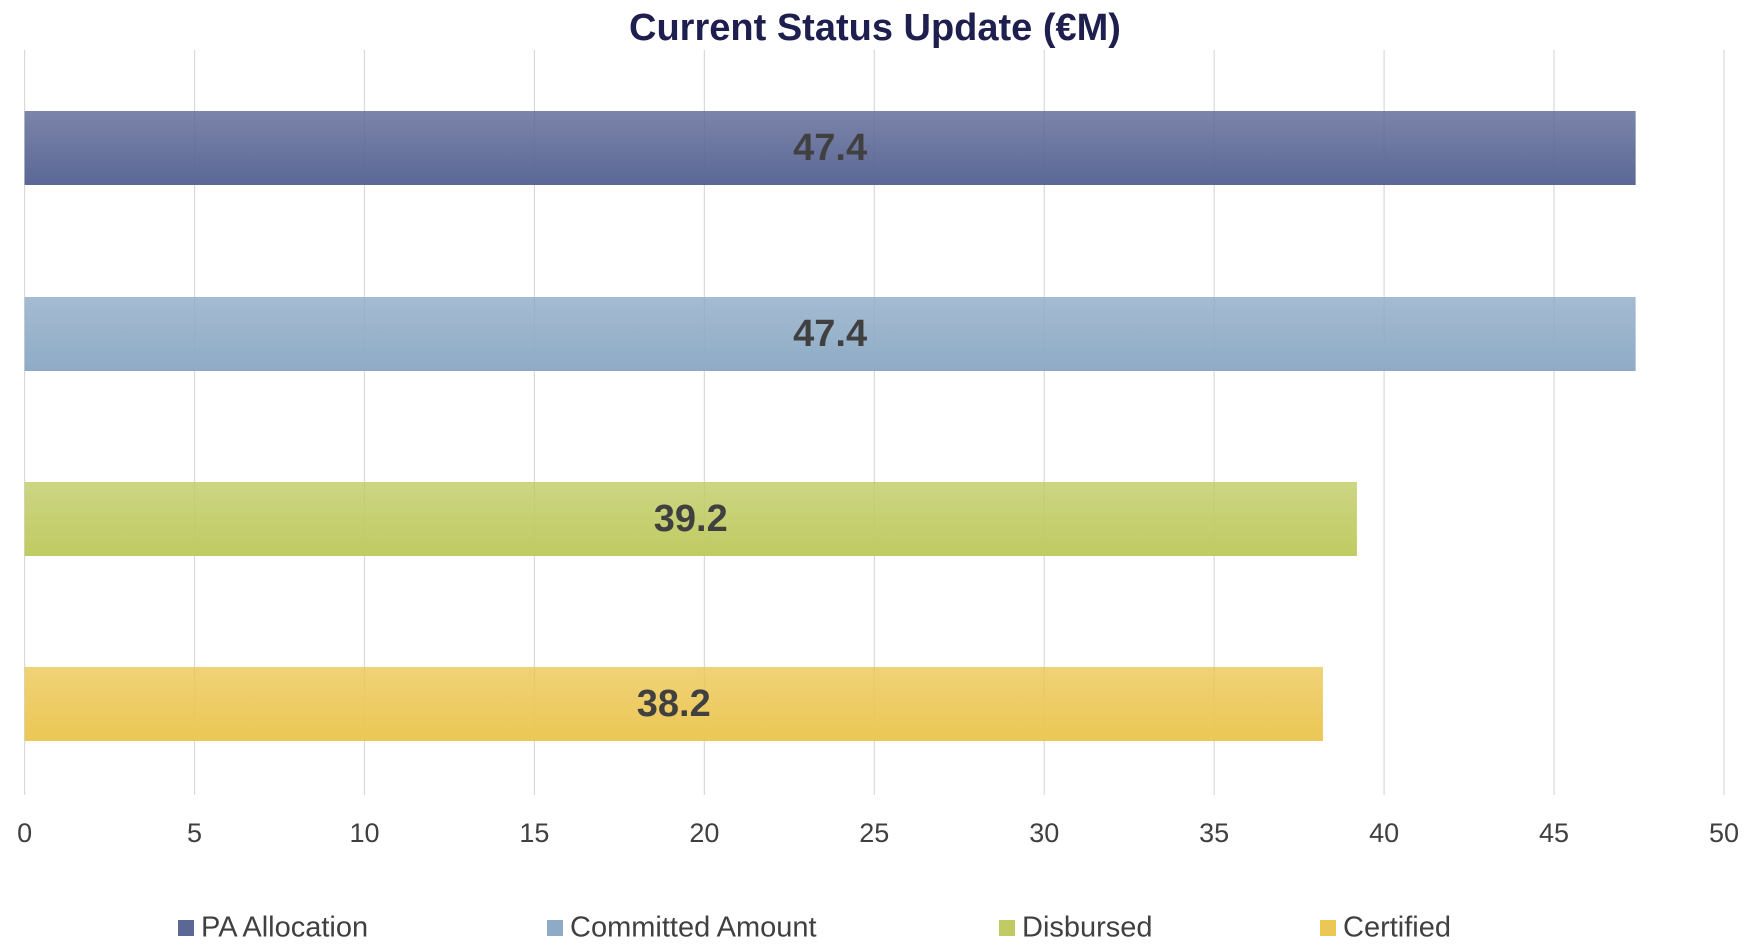 The image size is (1750, 945). I want to click on x-tick-label: 50, so click(1724, 833).